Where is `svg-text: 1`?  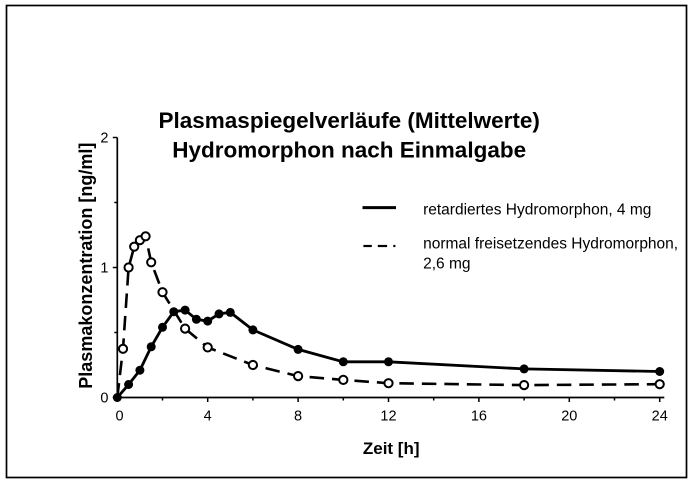 svg-text: 1 is located at coordinates (104, 269).